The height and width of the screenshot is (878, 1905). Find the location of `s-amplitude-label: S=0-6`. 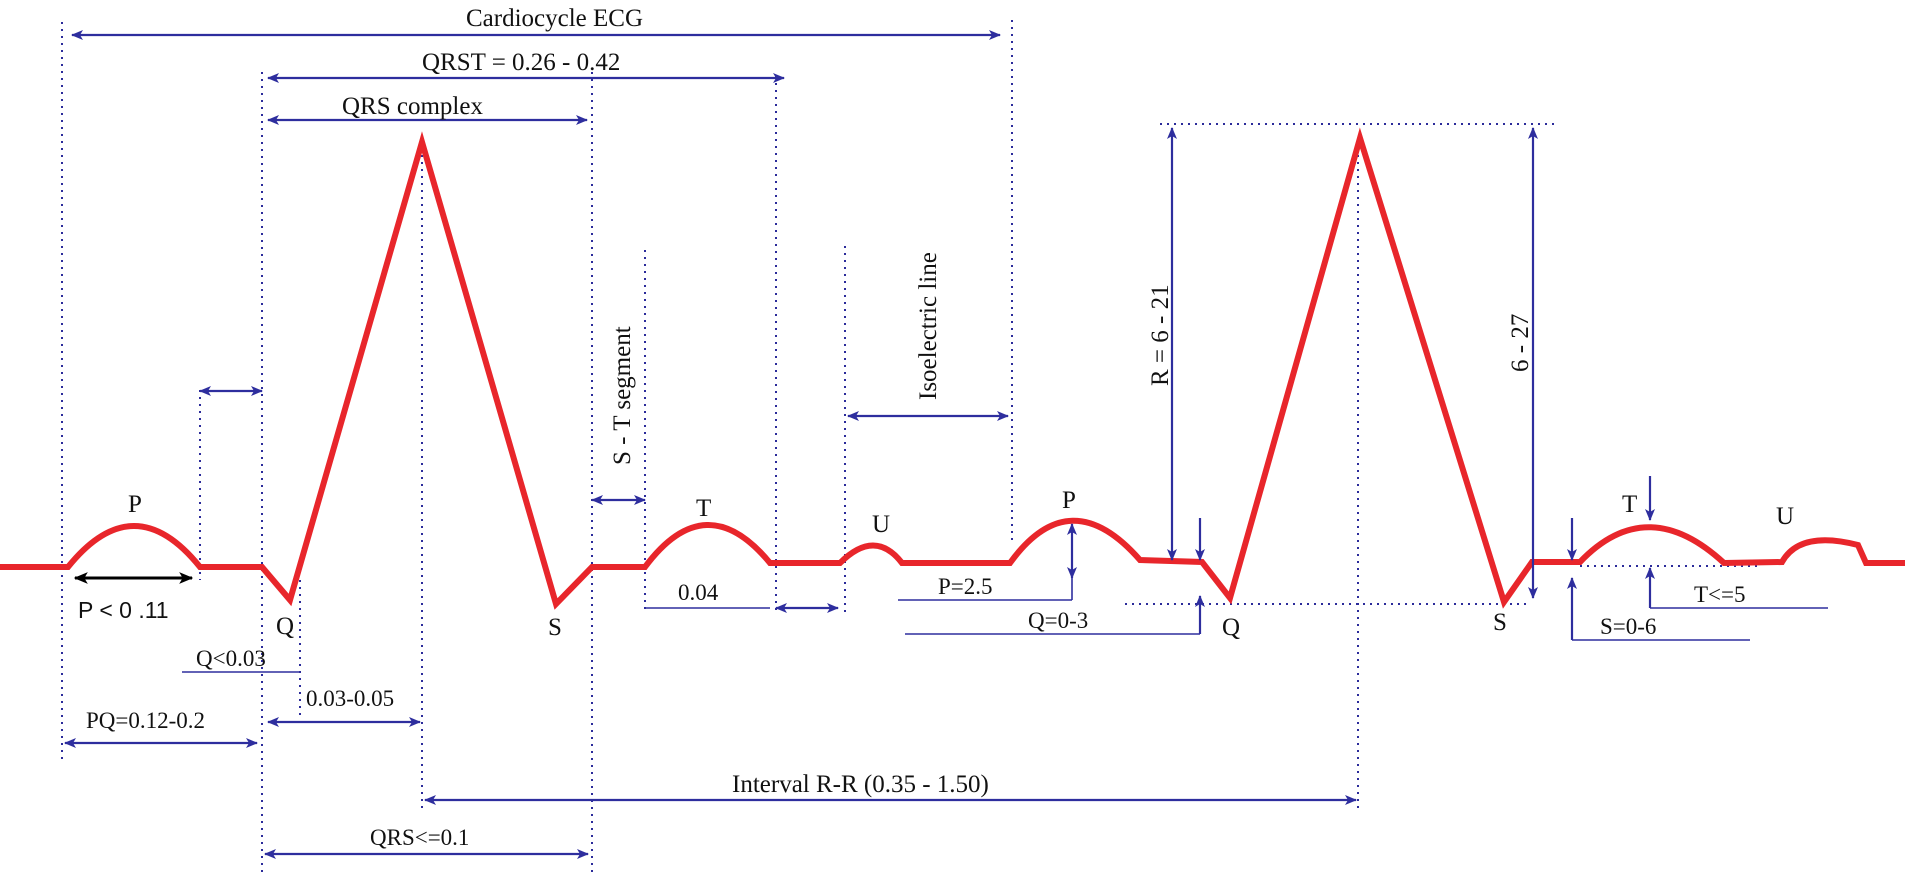

s-amplitude-label: S=0-6 is located at coordinates (1628, 626).